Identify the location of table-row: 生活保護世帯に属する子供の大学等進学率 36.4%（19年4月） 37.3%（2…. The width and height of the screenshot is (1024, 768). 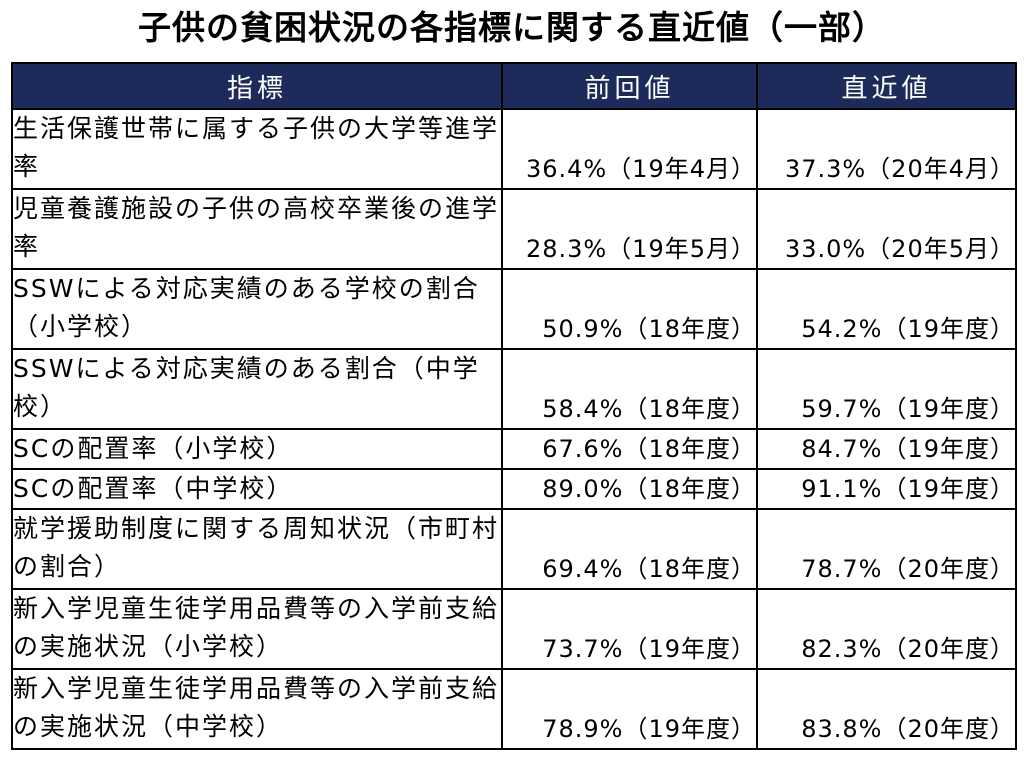
(514, 149).